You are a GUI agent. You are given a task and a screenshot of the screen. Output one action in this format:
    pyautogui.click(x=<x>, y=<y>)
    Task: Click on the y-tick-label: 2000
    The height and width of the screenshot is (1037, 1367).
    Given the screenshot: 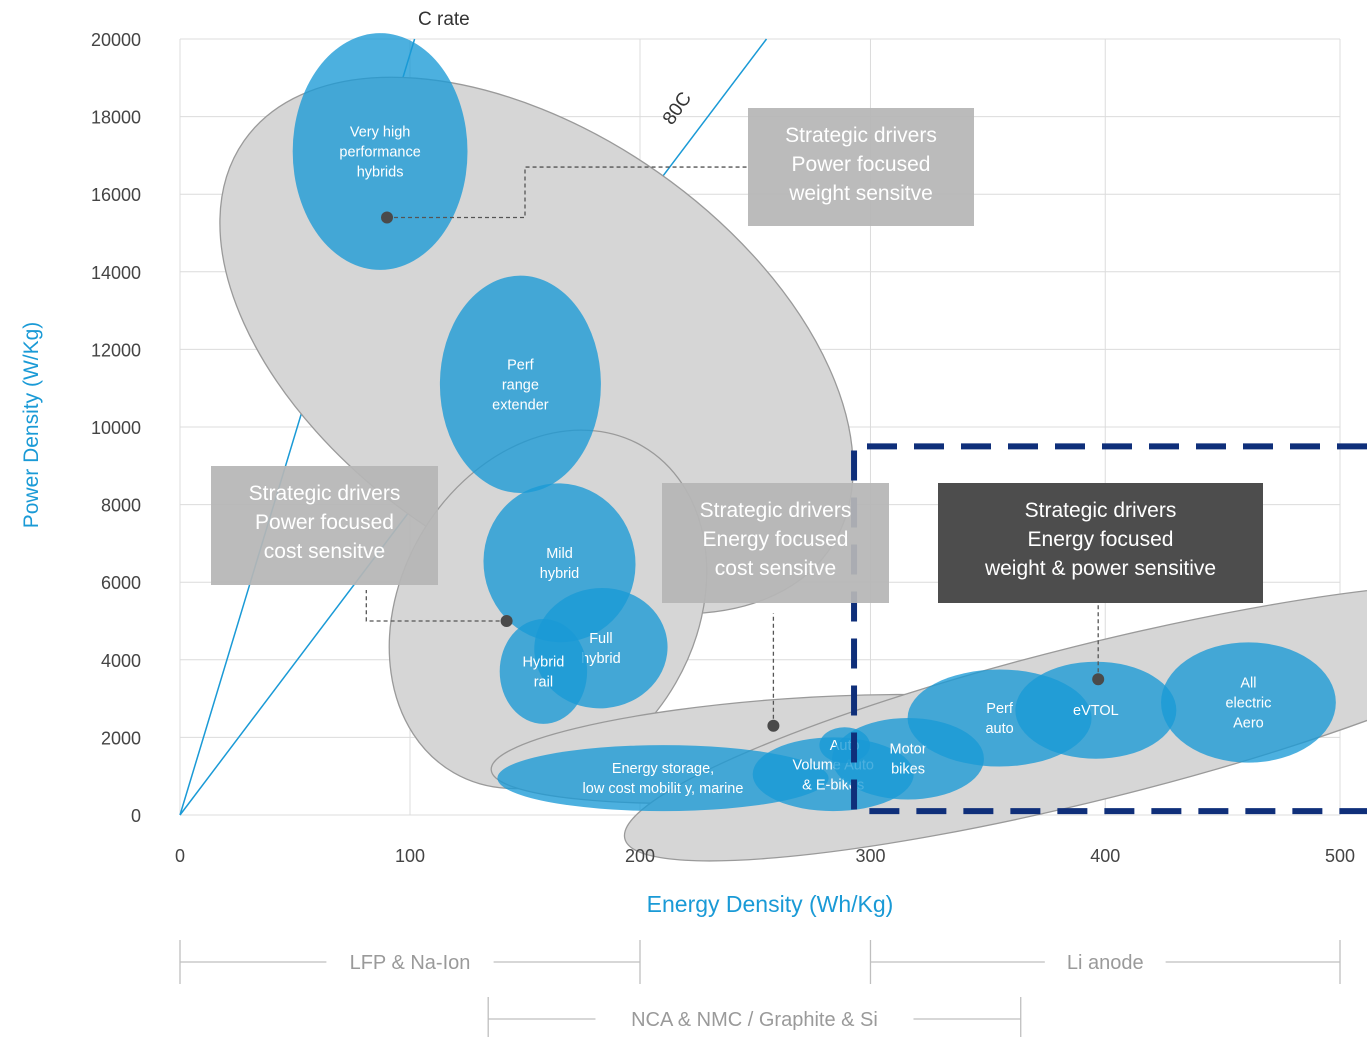 What is the action you would take?
    pyautogui.click(x=121, y=738)
    